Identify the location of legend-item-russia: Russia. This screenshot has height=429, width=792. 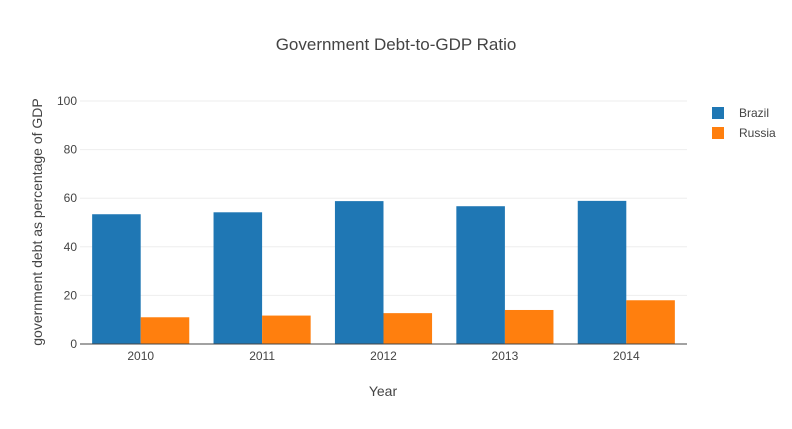
(744, 133).